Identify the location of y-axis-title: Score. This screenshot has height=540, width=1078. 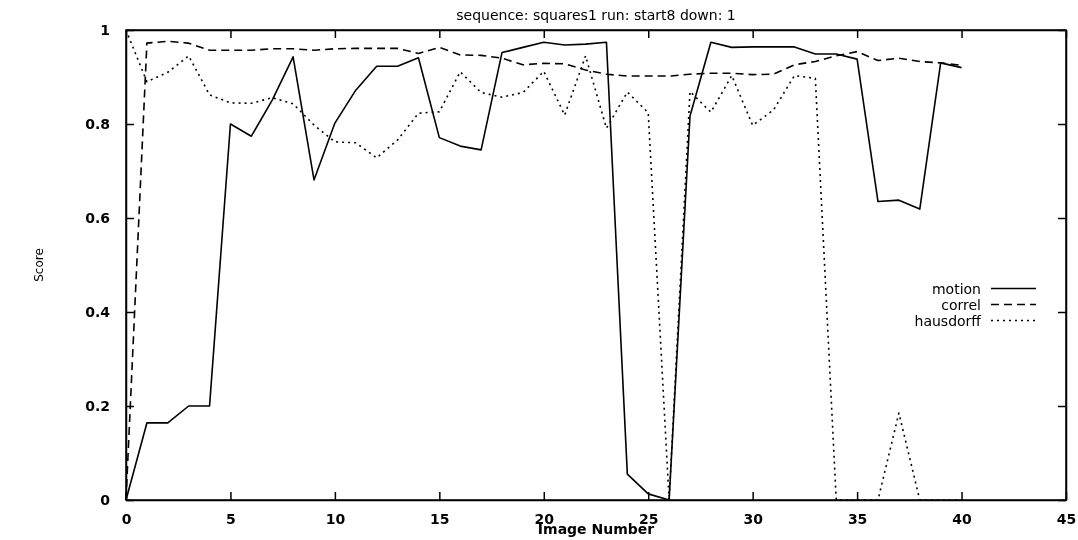
(39, 265).